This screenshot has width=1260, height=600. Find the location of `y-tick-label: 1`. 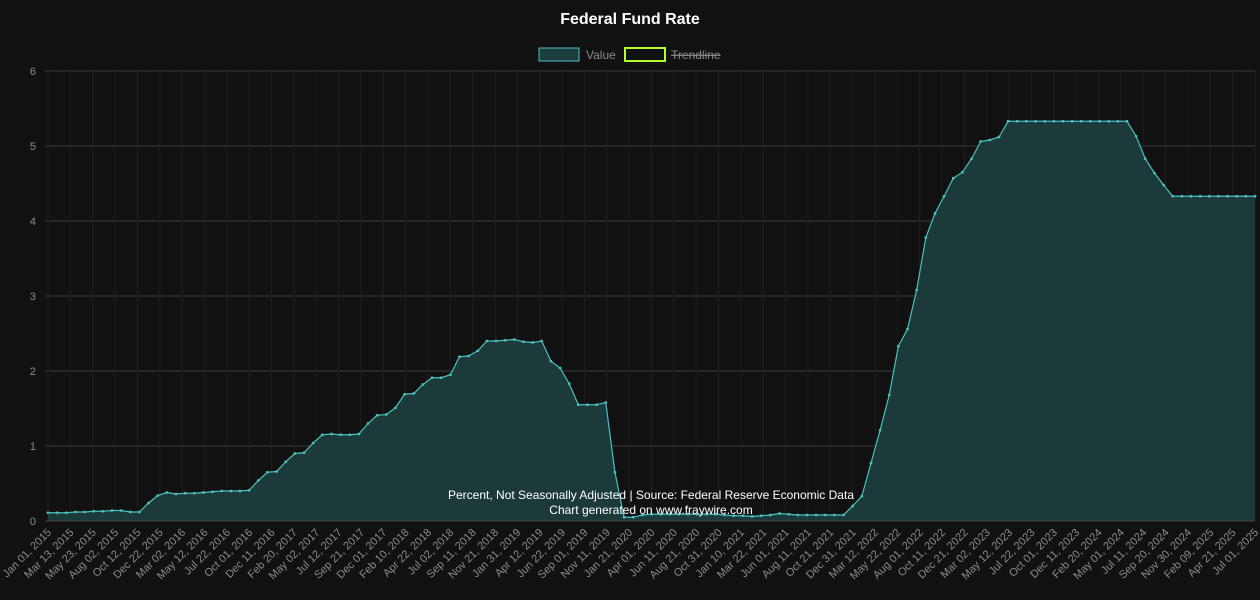

y-tick-label: 1 is located at coordinates (33, 447).